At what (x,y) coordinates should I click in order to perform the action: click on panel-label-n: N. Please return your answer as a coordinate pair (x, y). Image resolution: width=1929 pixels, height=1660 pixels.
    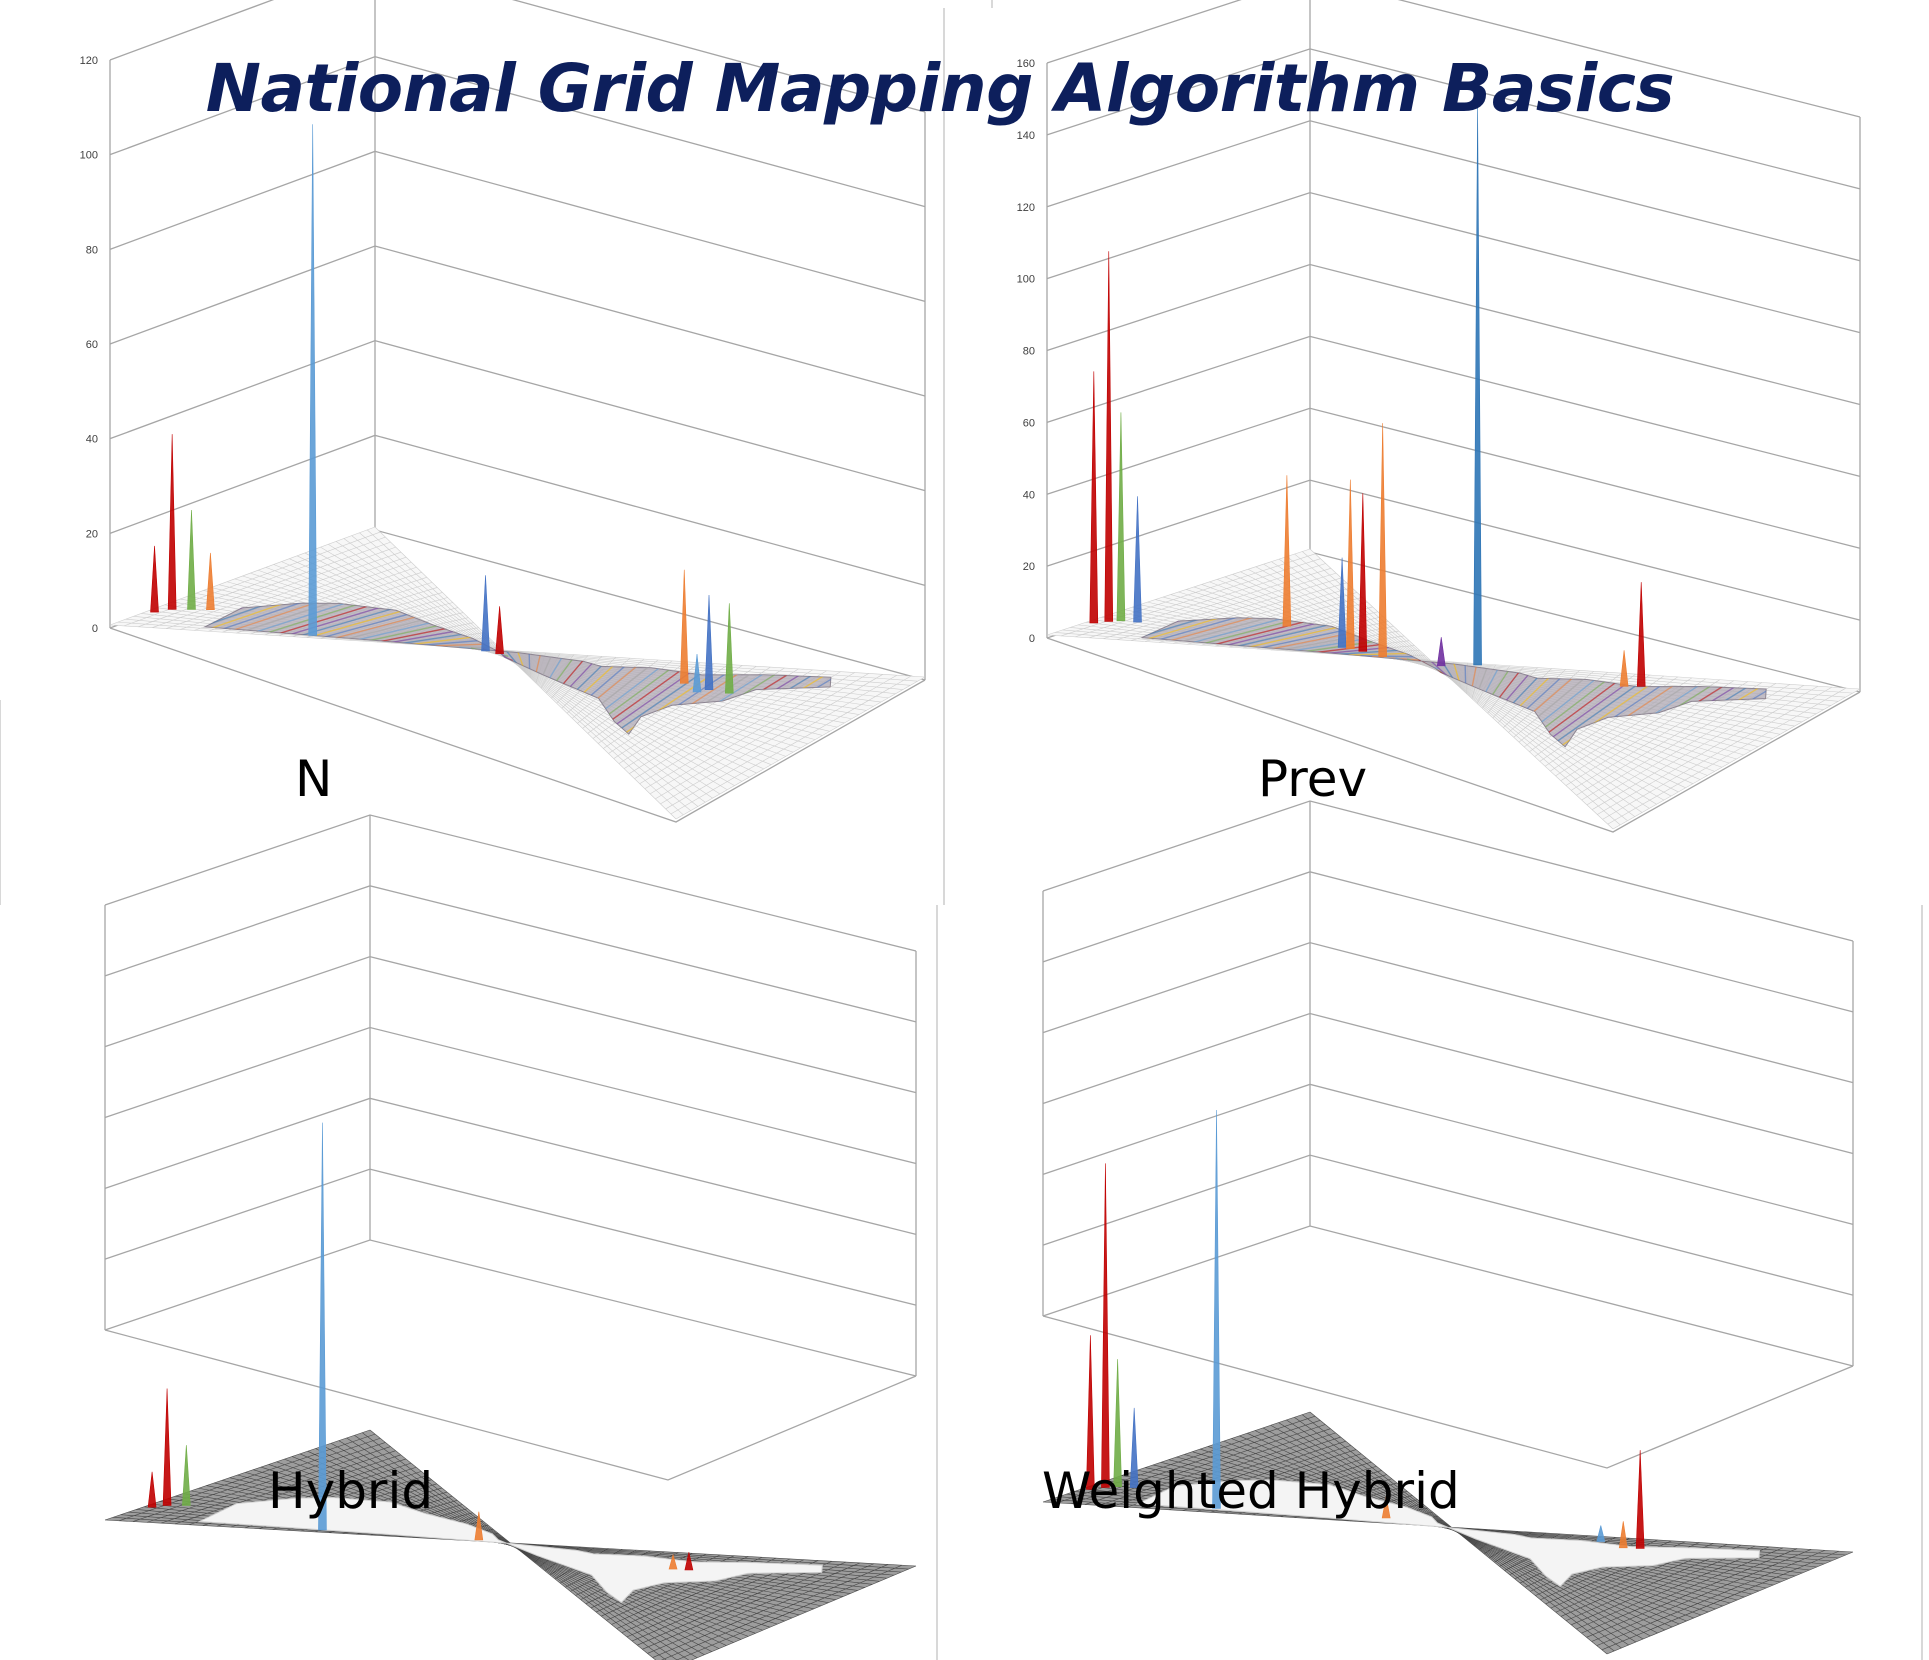
    Looking at the image, I should click on (314, 779).